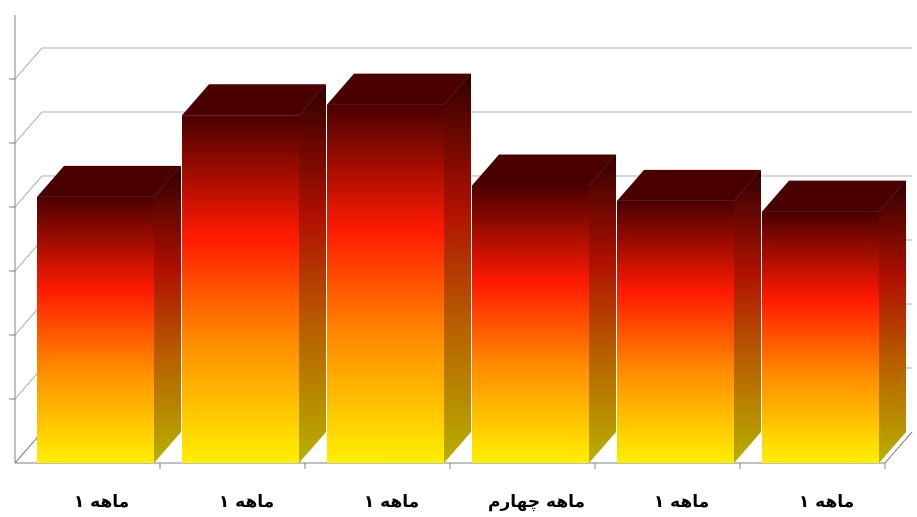 The image size is (917, 517). I want to click on floor-right-edge, so click(898, 447).